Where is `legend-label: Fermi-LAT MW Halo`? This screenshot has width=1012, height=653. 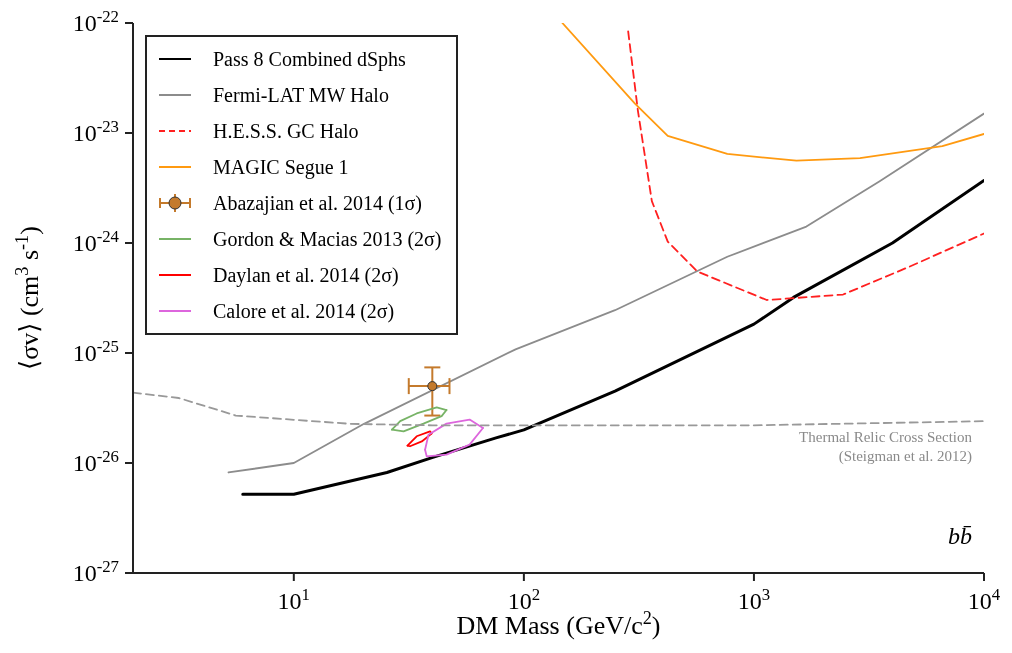
legend-label: Fermi-LAT MW Halo is located at coordinates (301, 95).